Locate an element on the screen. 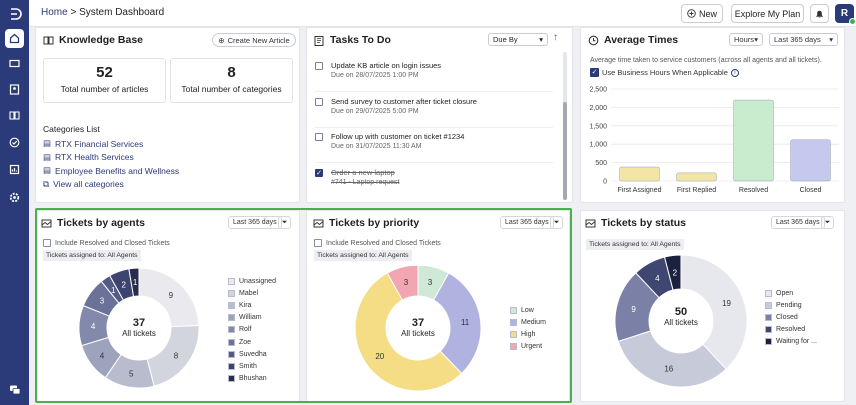 This screenshot has height=405, width=856. chat-icon is located at coordinates (14, 389).